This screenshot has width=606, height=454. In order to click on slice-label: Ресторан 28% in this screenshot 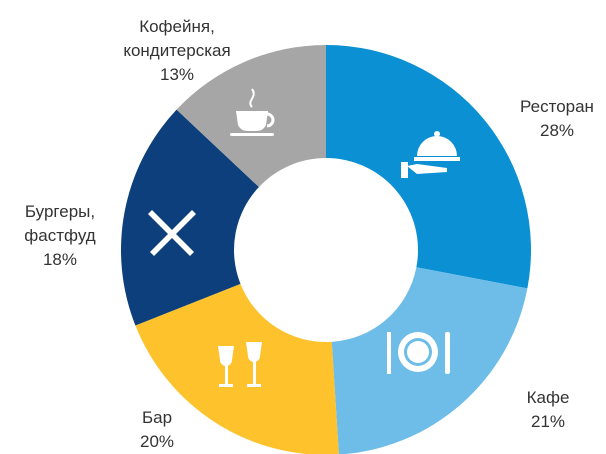, I will do `click(557, 119)`.